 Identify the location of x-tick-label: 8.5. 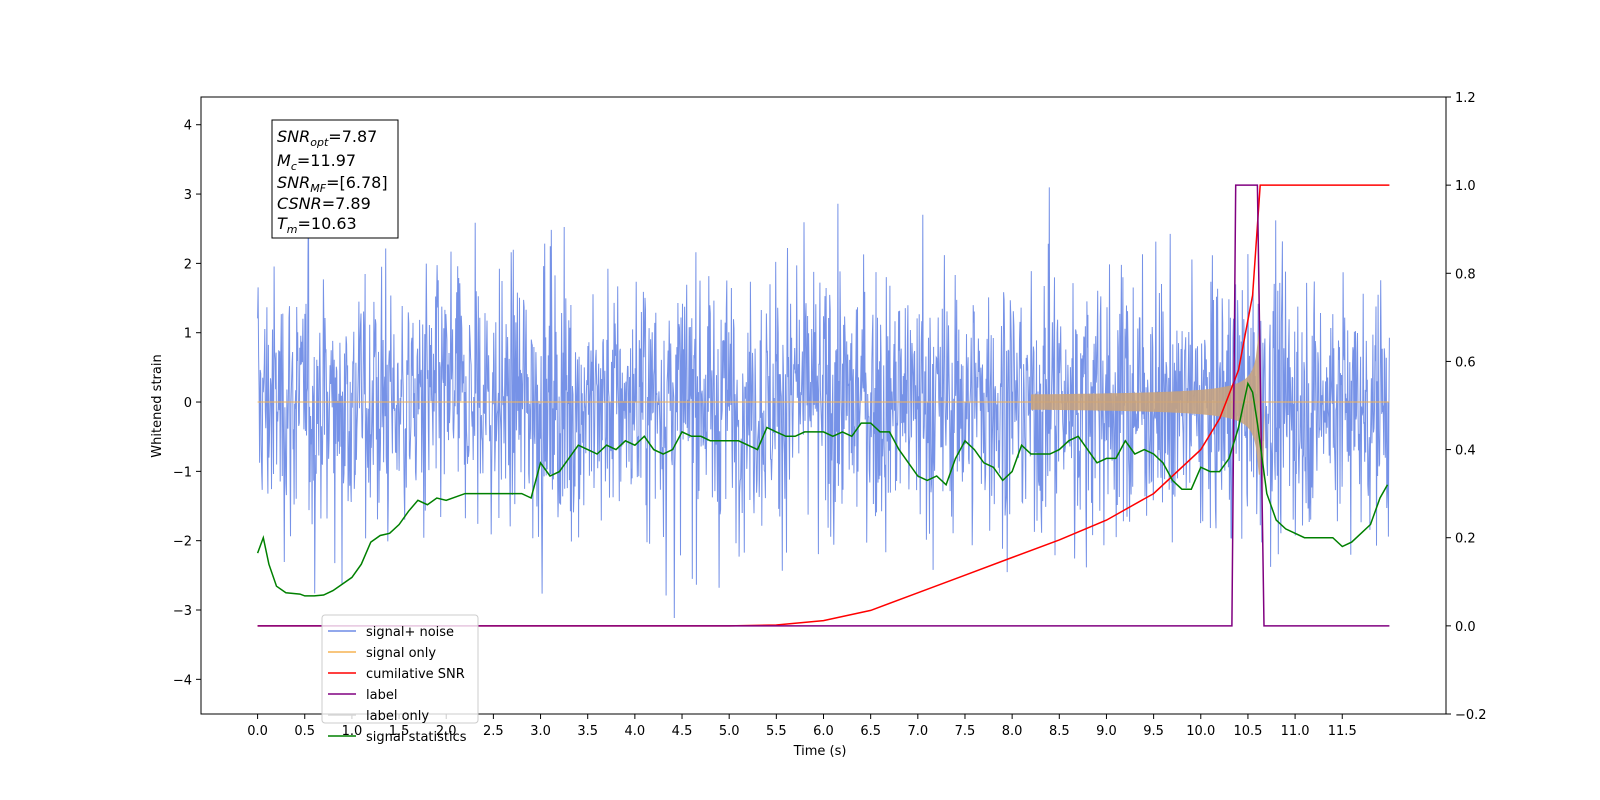
(1059, 731).